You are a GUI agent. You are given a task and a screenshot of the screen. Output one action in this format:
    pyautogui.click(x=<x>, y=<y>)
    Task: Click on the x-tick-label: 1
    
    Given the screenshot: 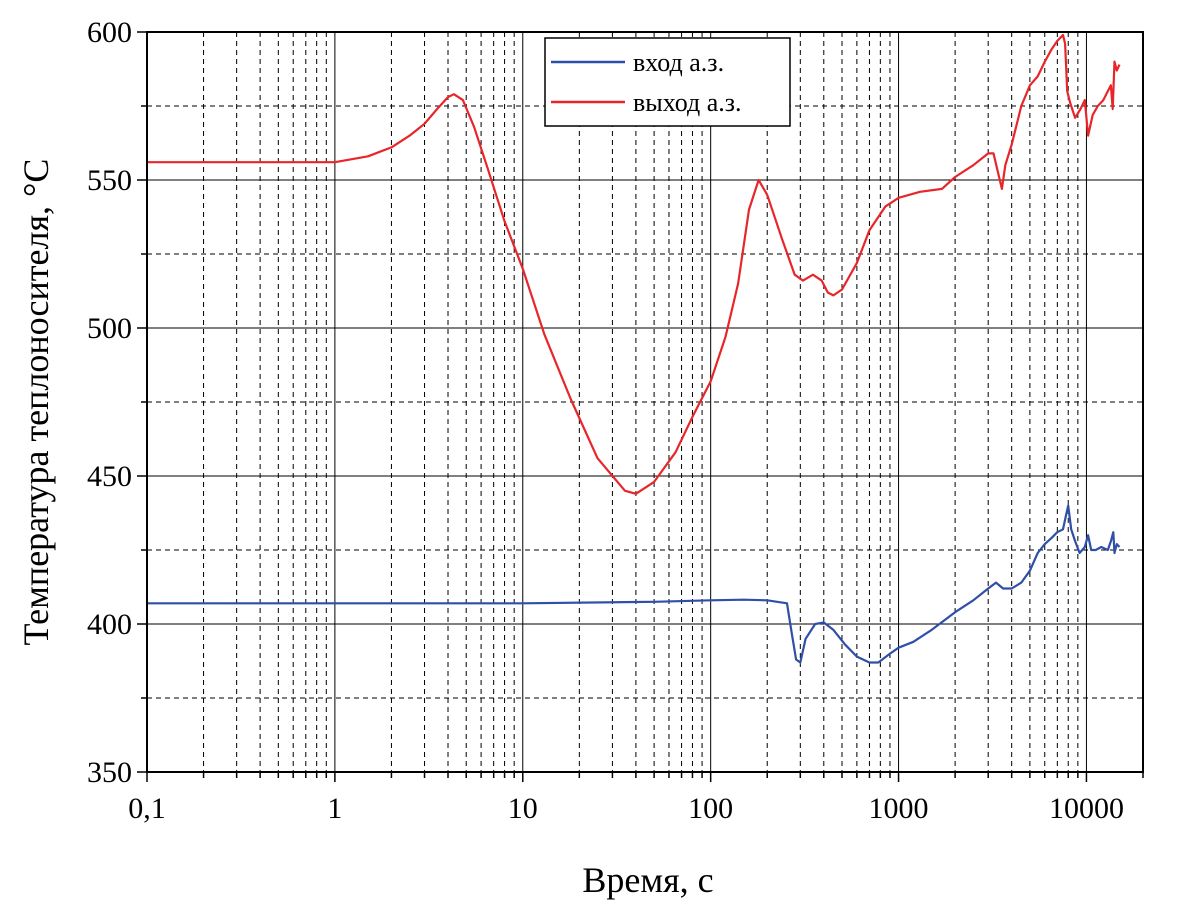 What is the action you would take?
    pyautogui.click(x=334, y=808)
    